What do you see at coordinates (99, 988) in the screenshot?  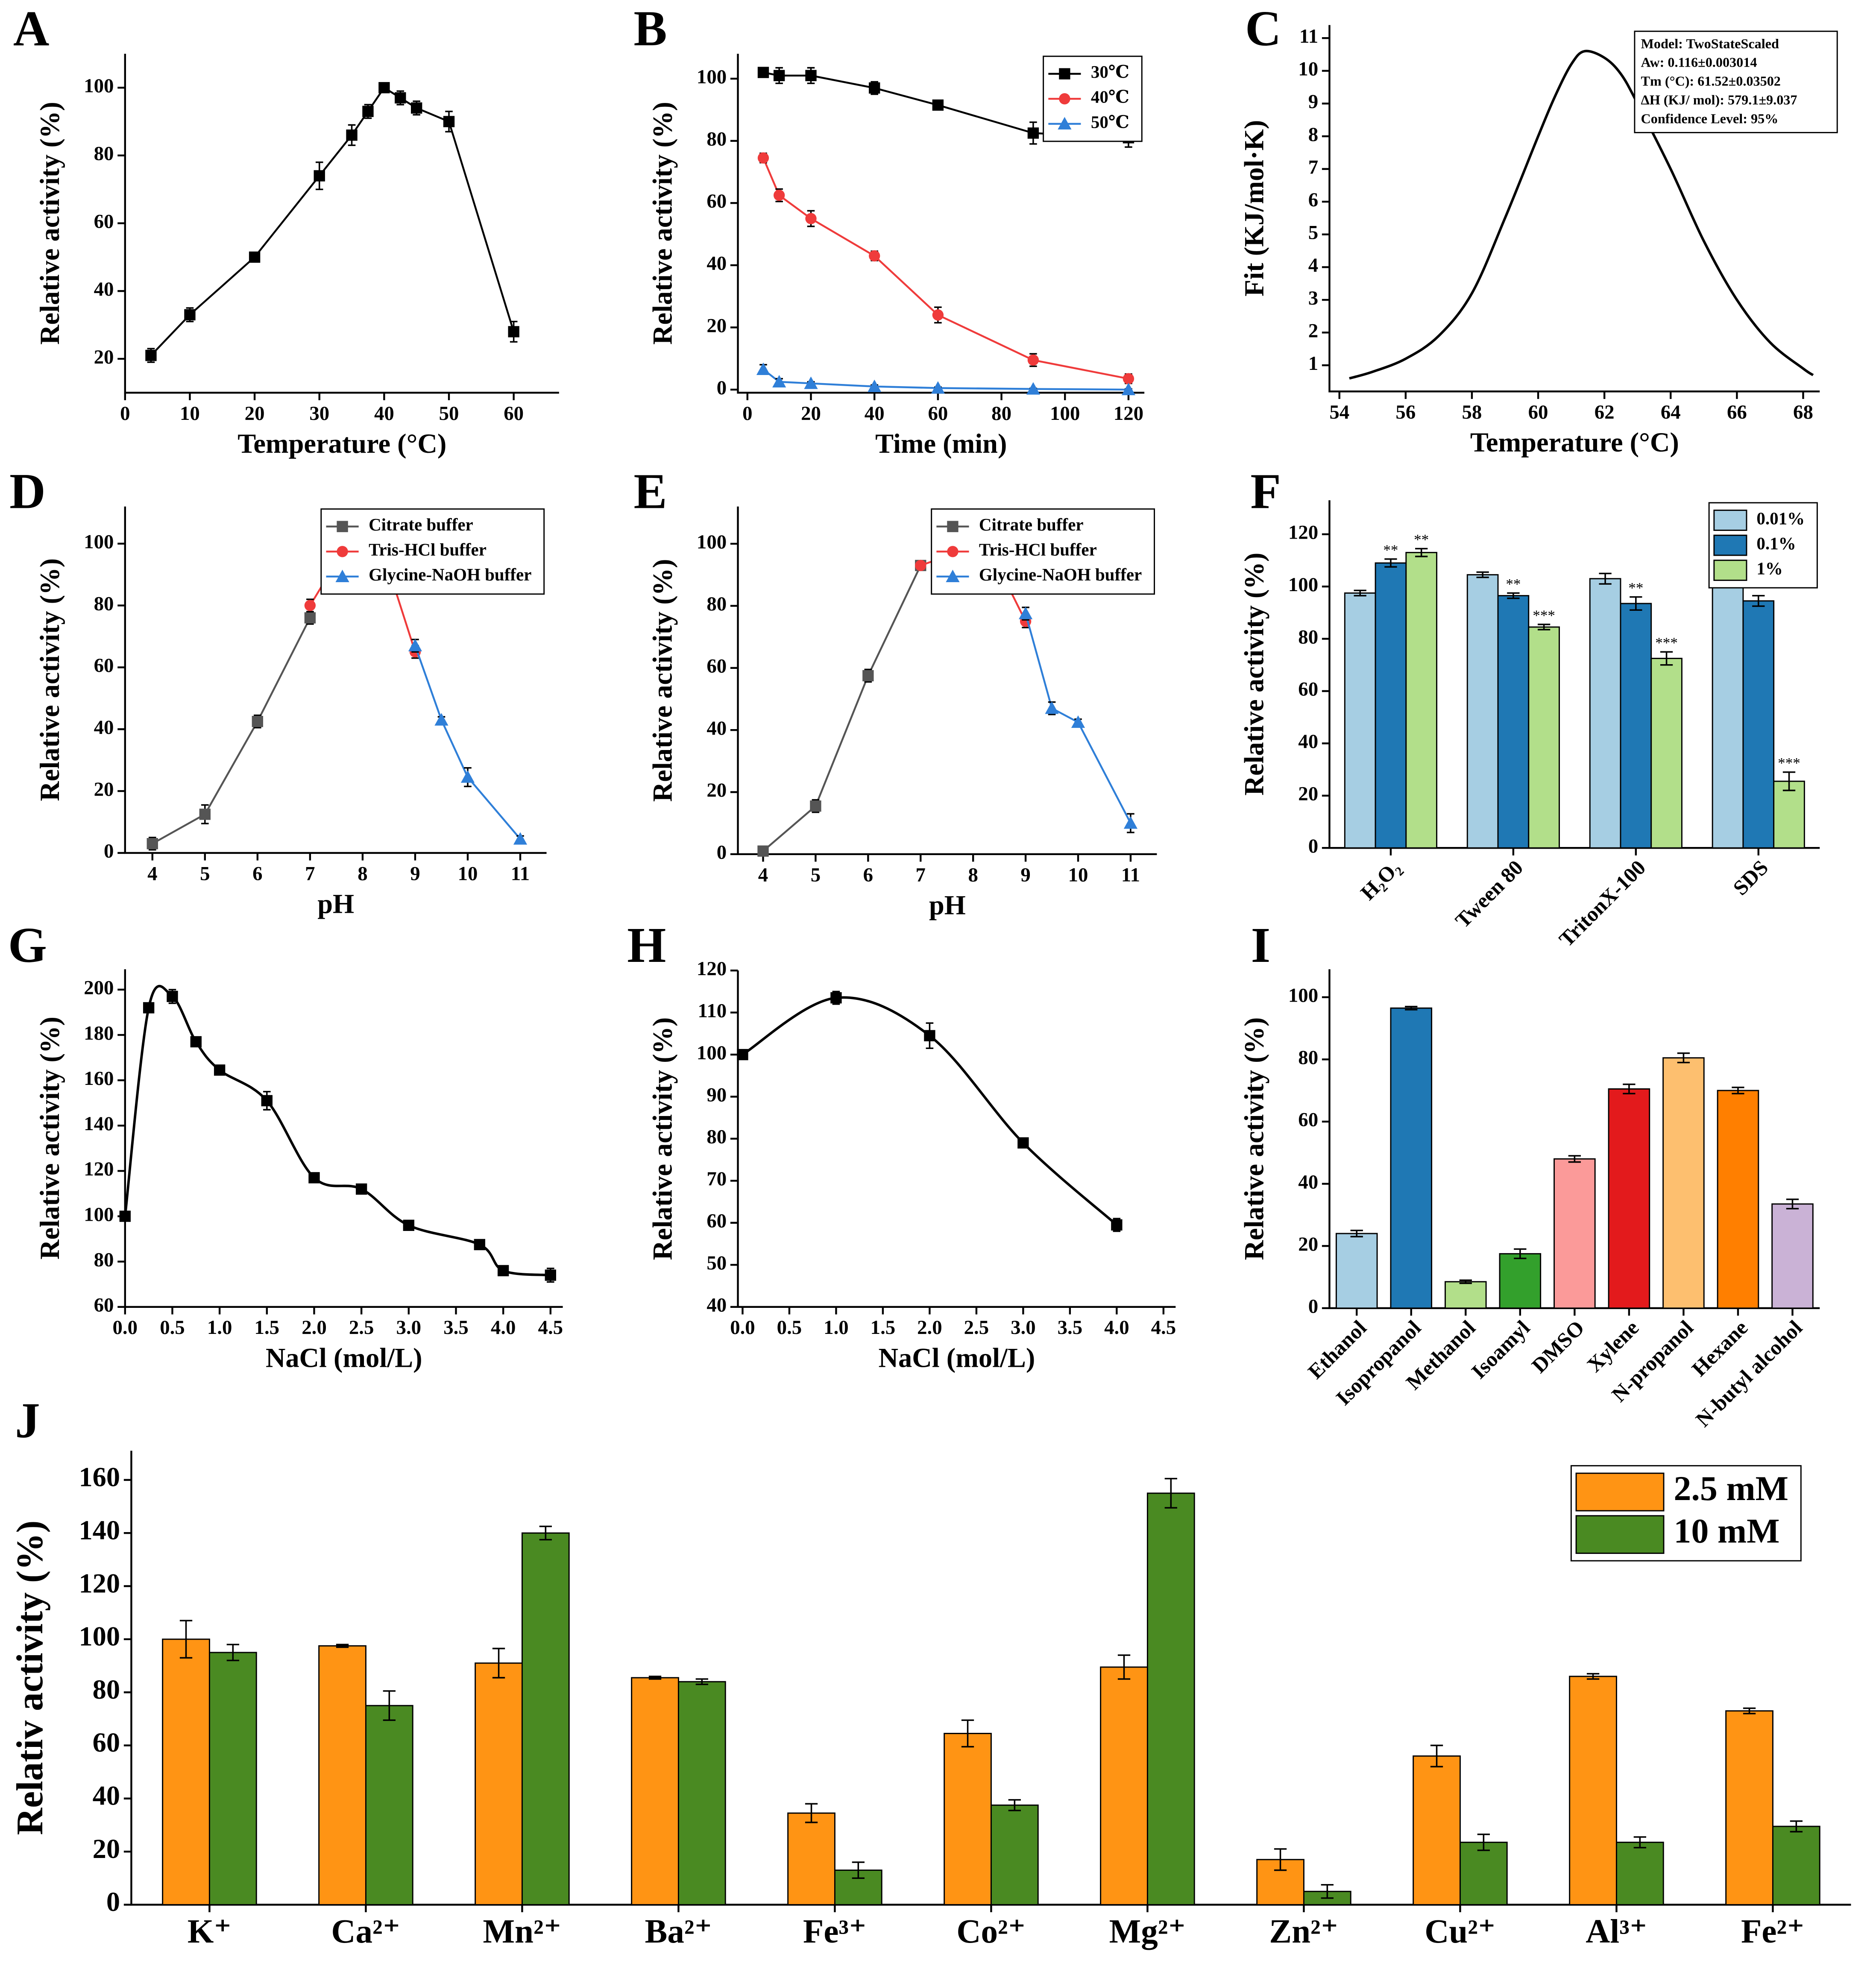 I see `y-tick-label: 200` at bounding box center [99, 988].